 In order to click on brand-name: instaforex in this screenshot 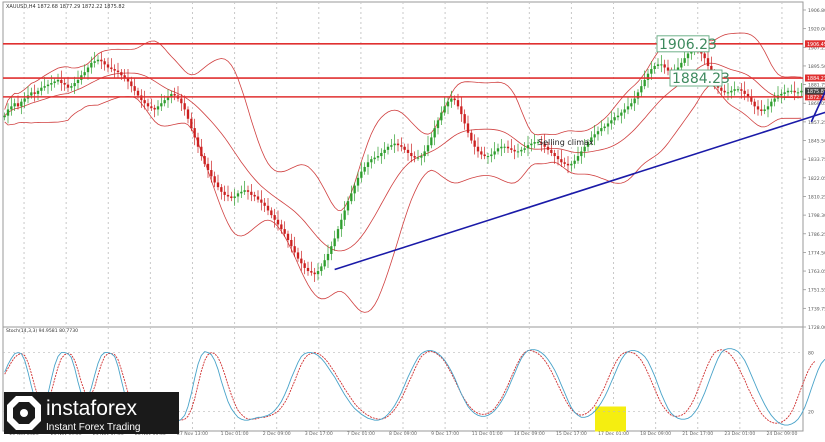, I will do `click(92, 408)`.